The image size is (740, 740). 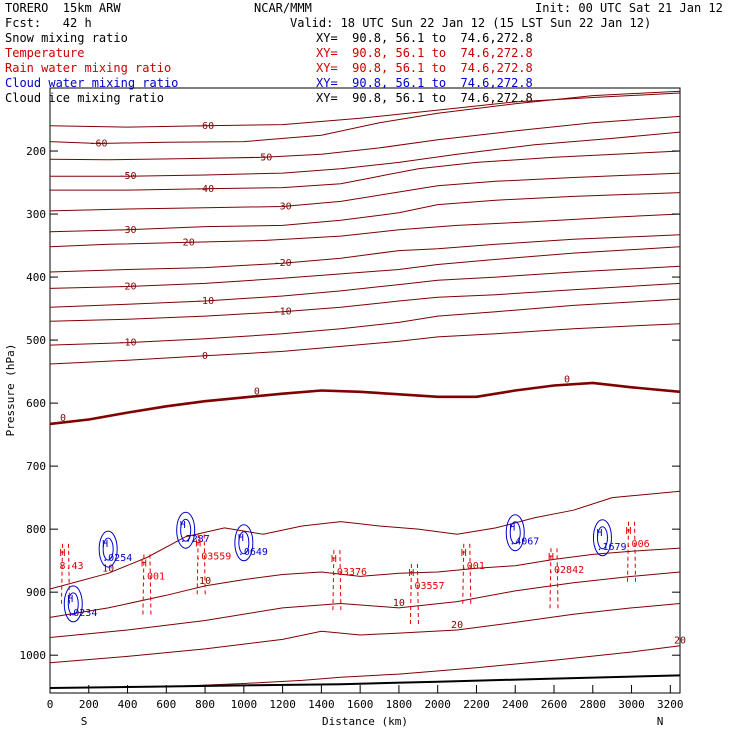 I want to click on x-tick-label: 1800, so click(x=399, y=704).